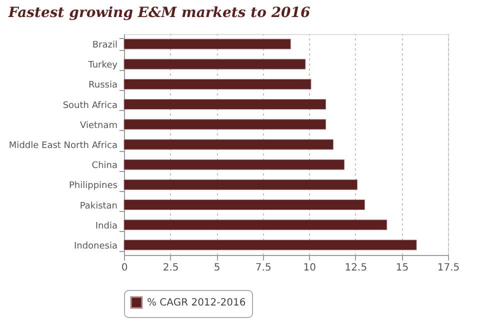  What do you see at coordinates (102, 65) in the screenshot?
I see `y-tick-label: Turkey` at bounding box center [102, 65].